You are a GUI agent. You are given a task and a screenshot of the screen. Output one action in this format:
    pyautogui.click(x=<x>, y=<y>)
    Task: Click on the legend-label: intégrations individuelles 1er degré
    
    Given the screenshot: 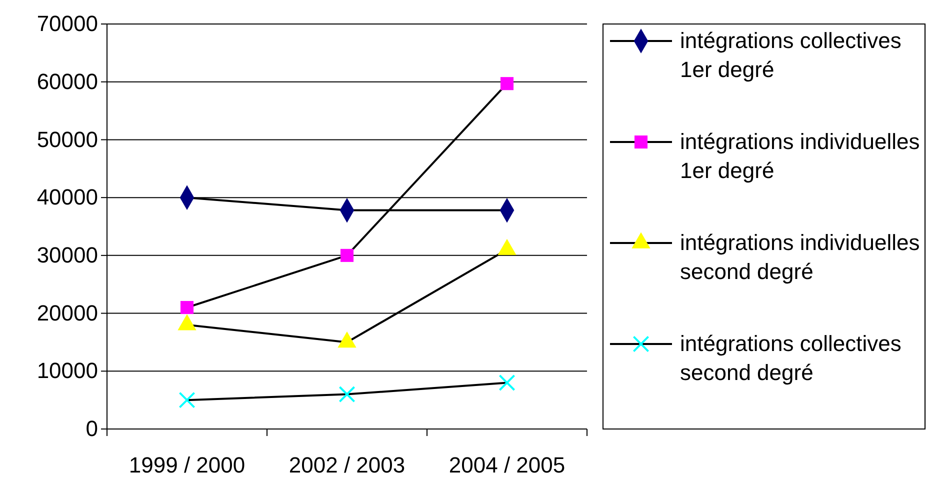 What is the action you would take?
    pyautogui.click(x=800, y=156)
    